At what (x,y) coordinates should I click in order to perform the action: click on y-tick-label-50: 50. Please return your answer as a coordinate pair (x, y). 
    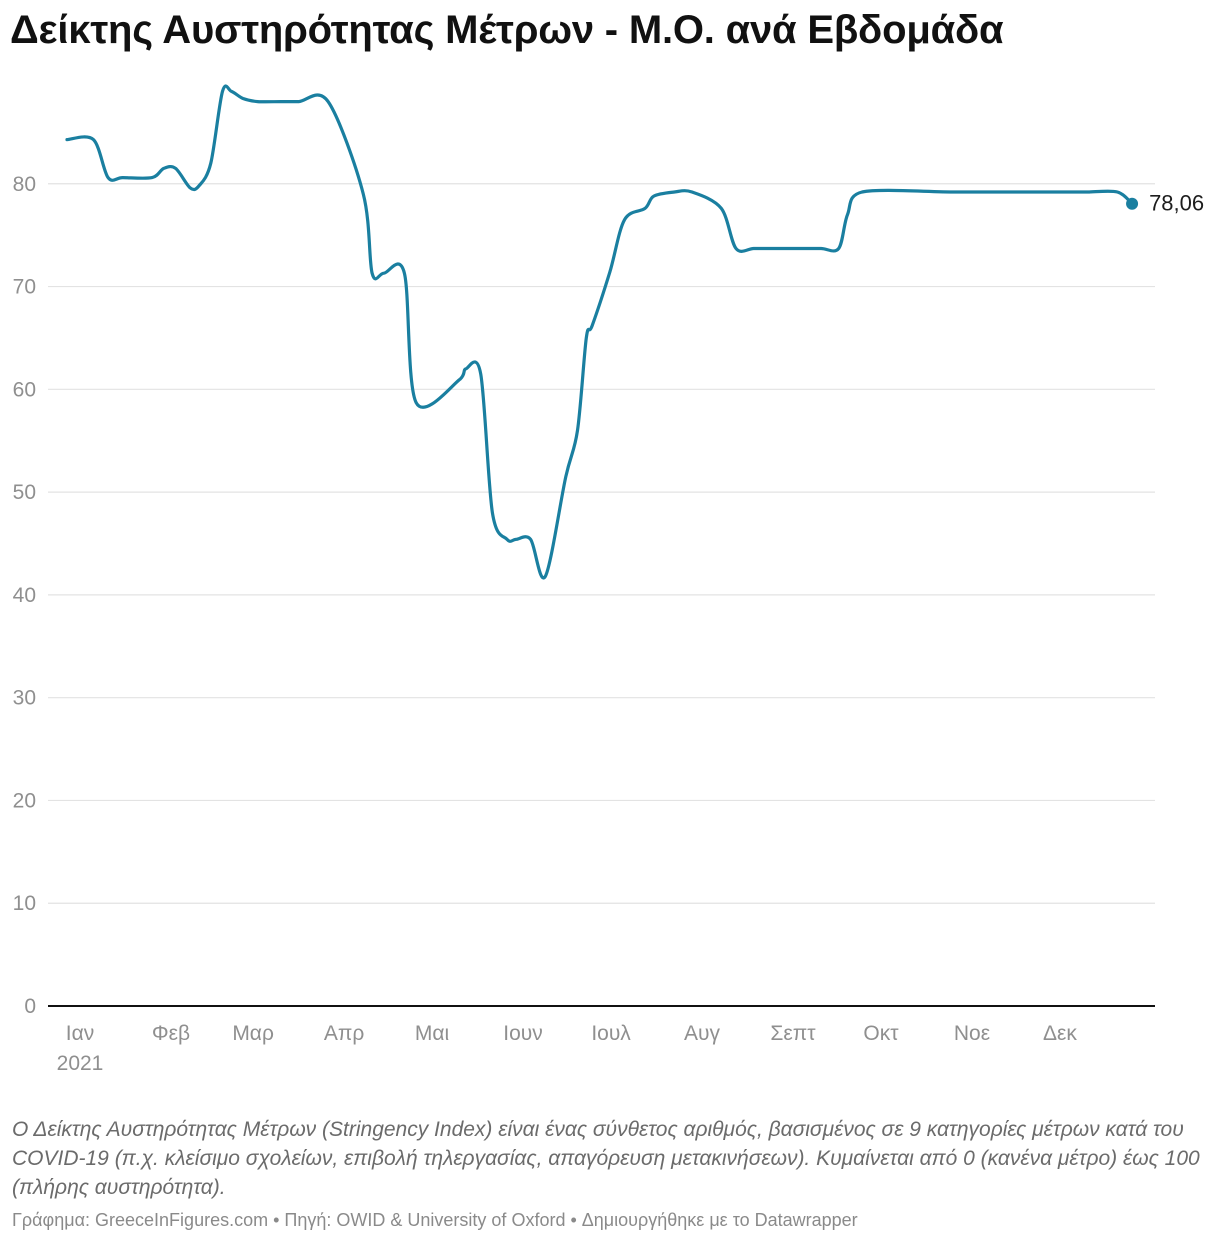
    Looking at the image, I should click on (24, 492).